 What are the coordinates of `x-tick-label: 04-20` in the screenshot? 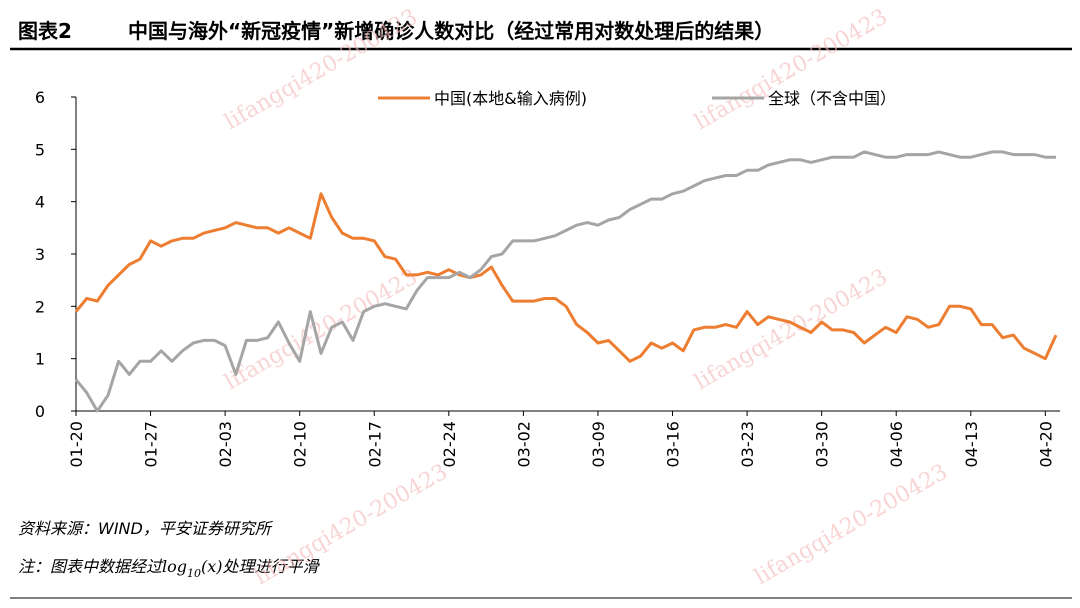 It's located at (1045, 444).